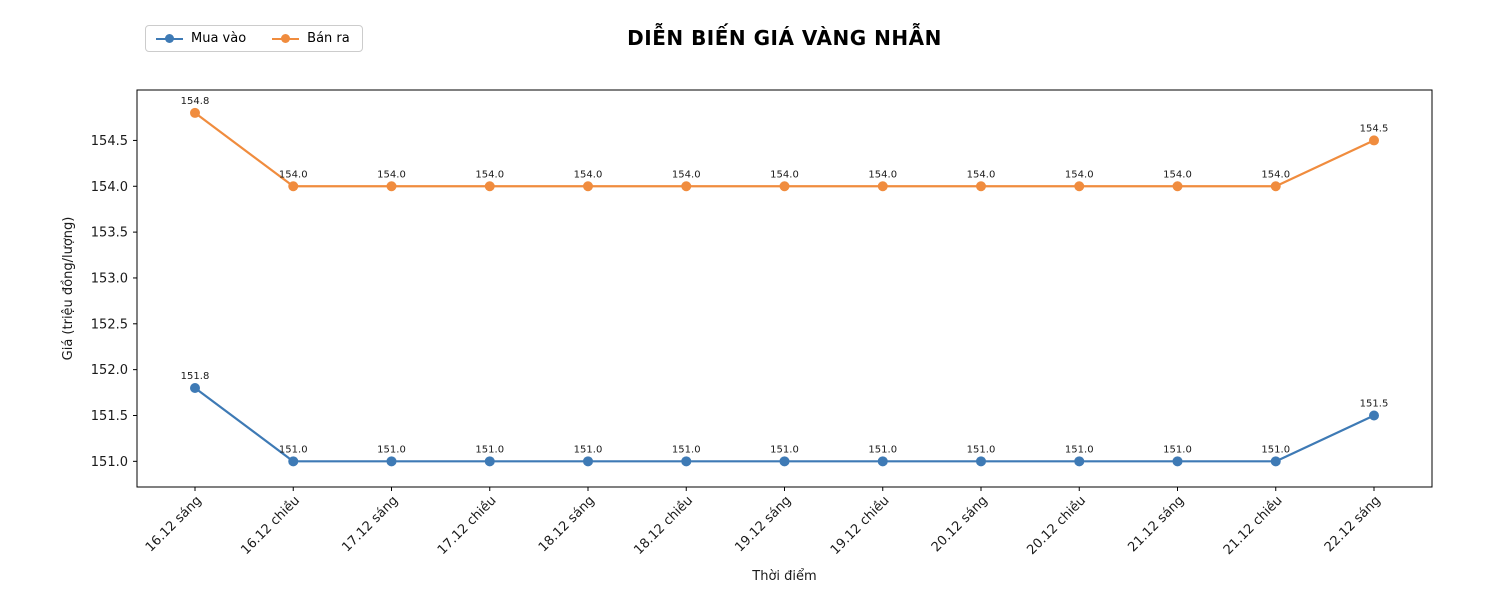  What do you see at coordinates (109, 462) in the screenshot?
I see `y-tick-label: 151.0` at bounding box center [109, 462].